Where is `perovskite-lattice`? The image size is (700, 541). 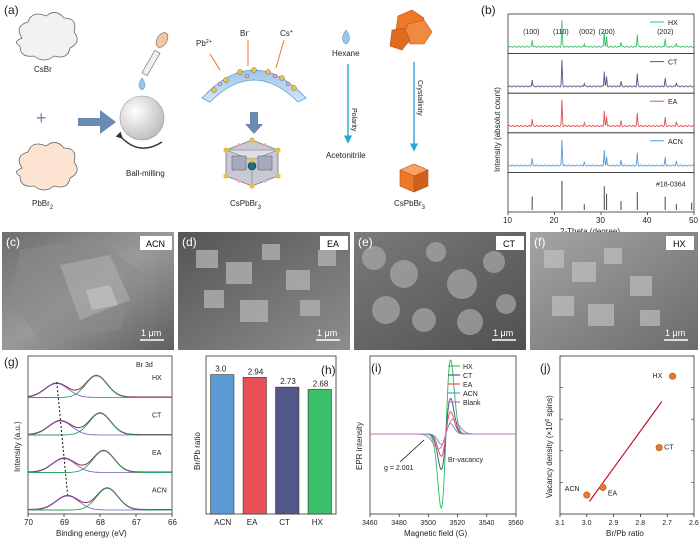 perovskite-lattice is located at coordinates (252, 163).